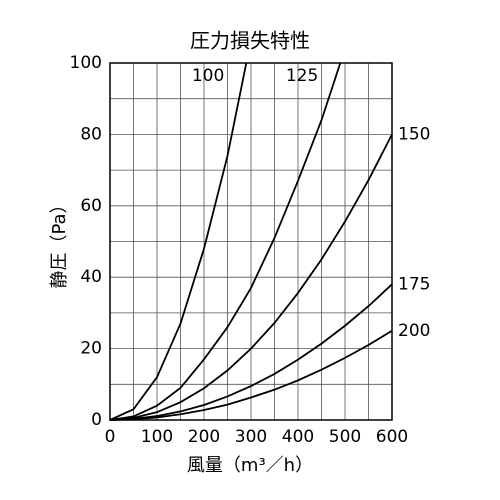 This screenshot has width=500, height=500. Describe the element at coordinates (298, 437) in the screenshot. I see `x-tick-label: 400` at that location.